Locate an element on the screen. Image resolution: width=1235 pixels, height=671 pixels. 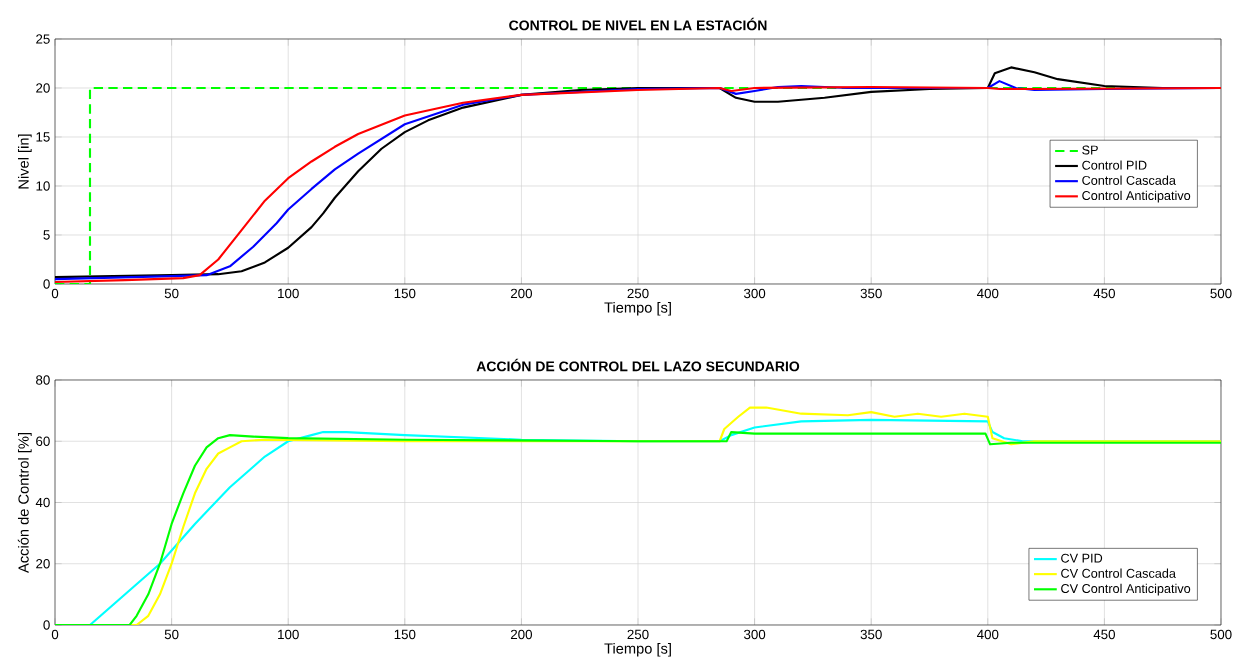
y-axis-title: Nivel [in] is located at coordinates (24, 161).